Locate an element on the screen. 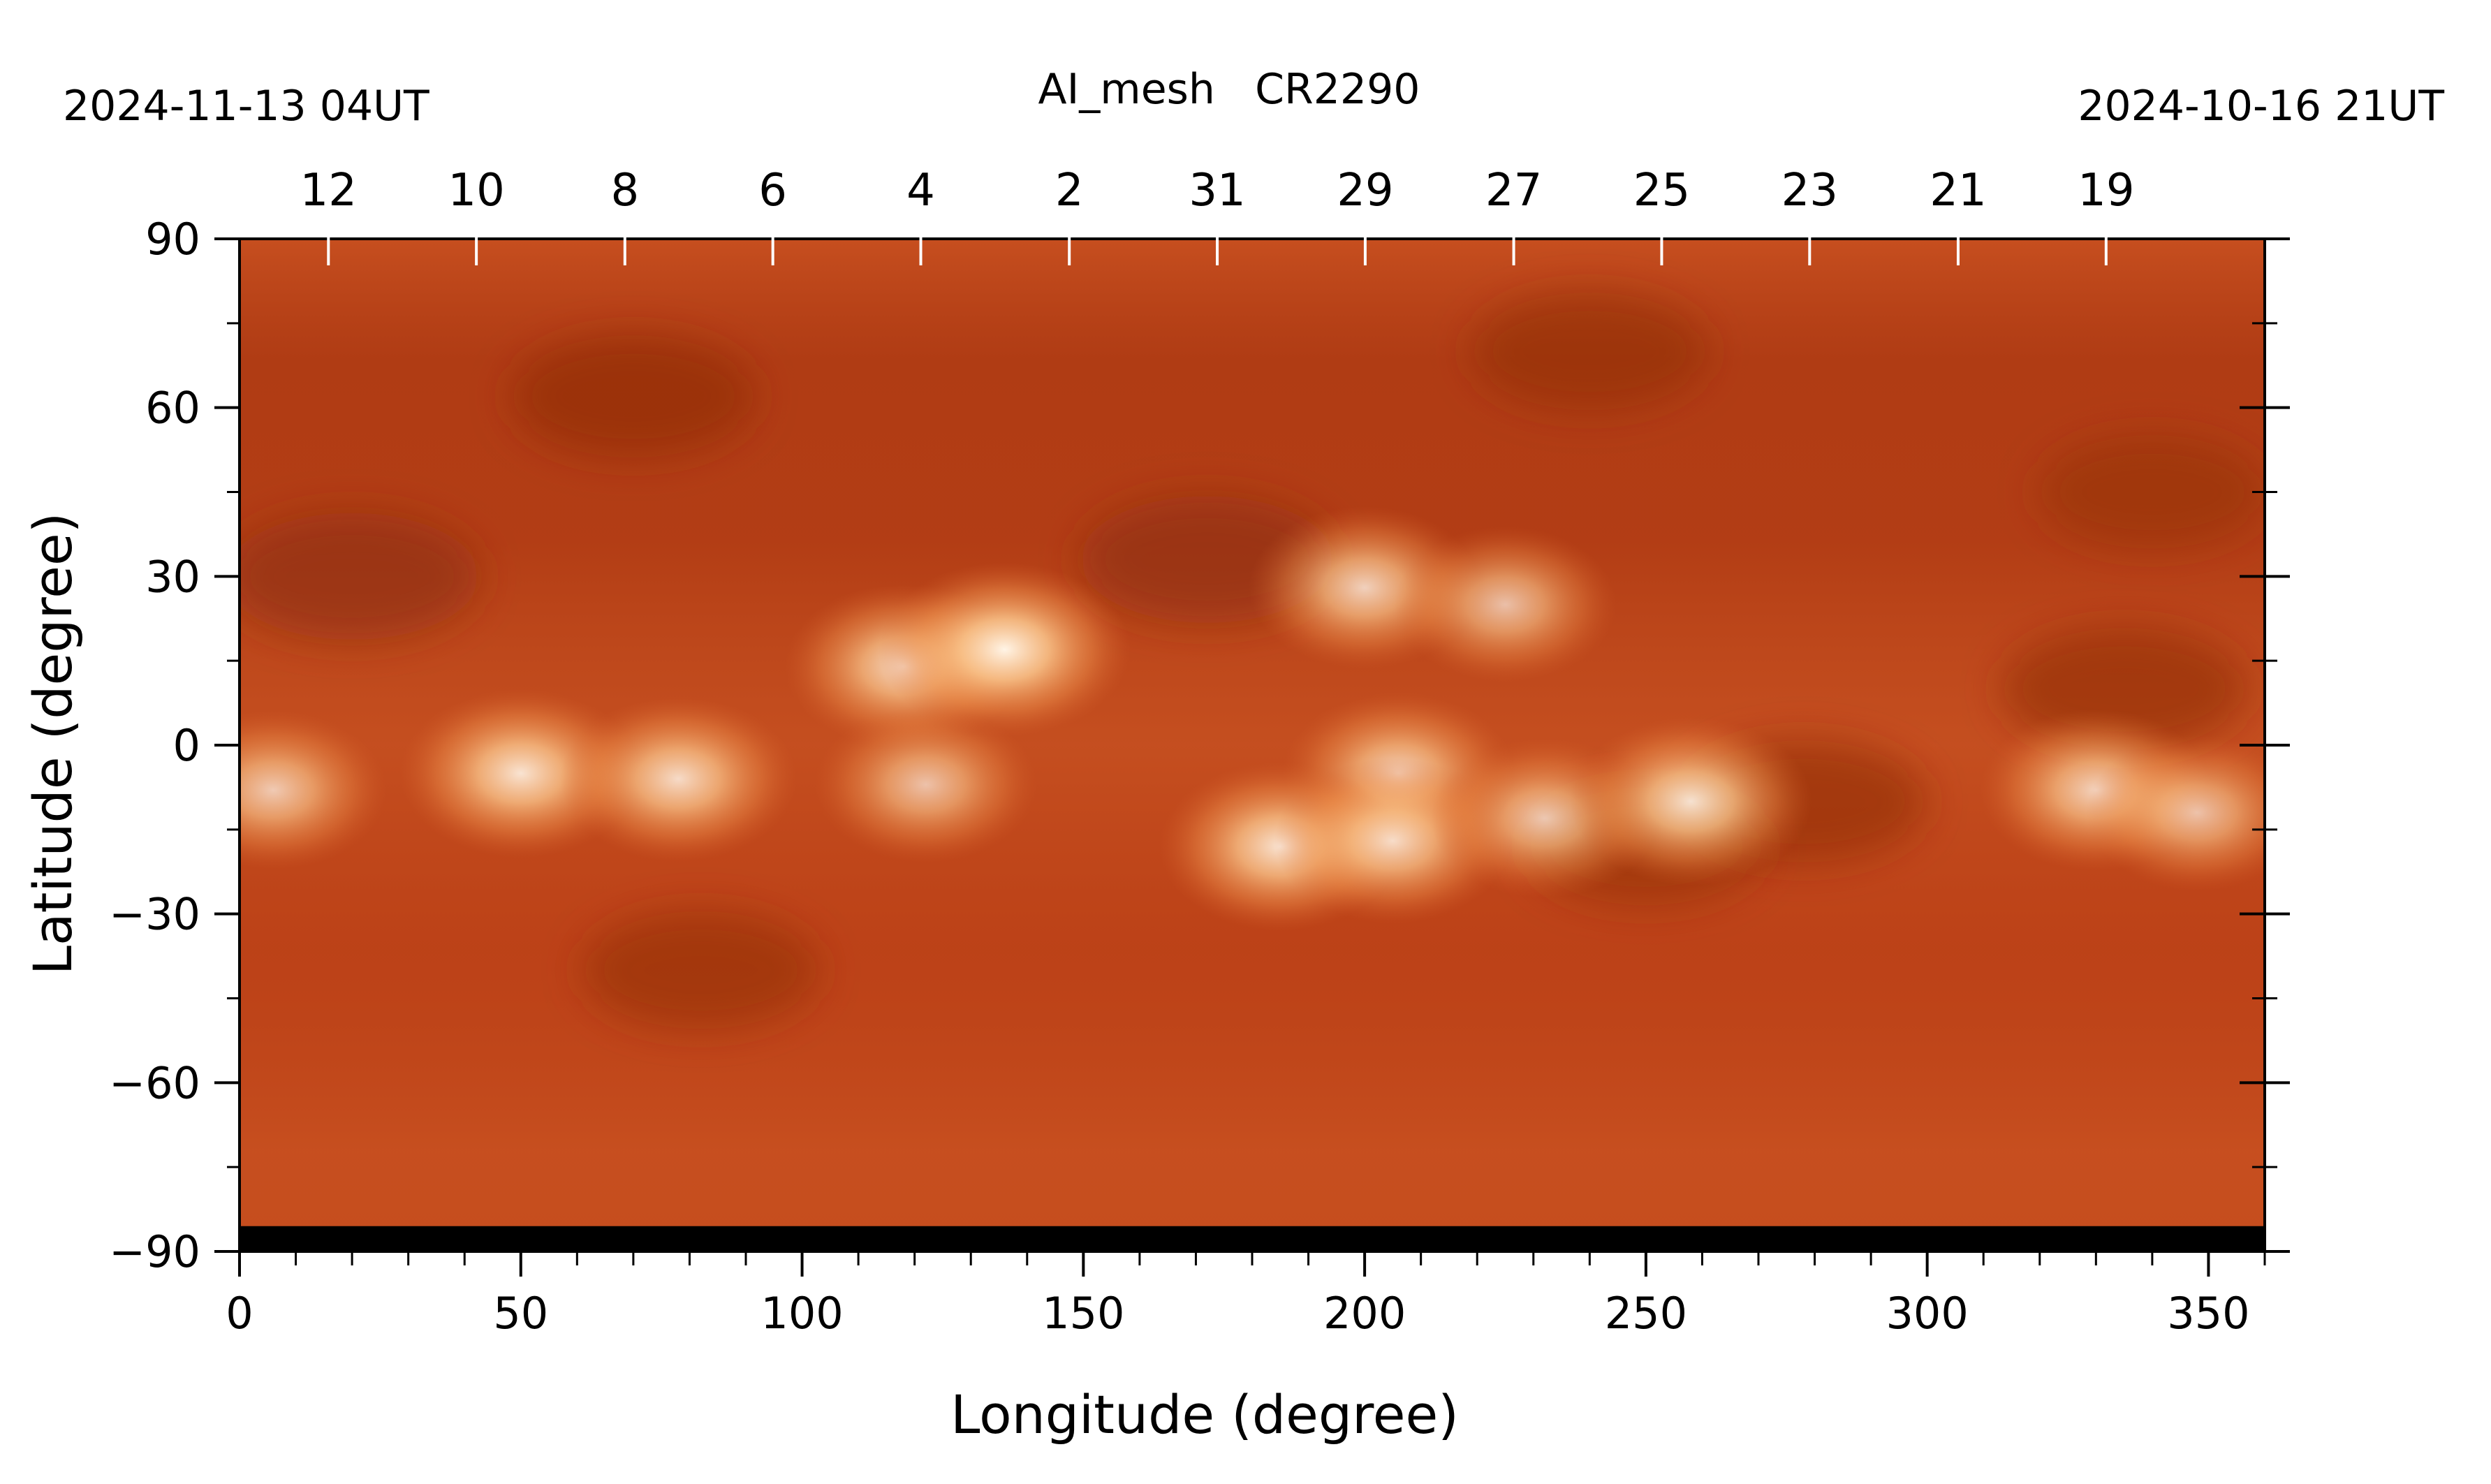 The image size is (2491, 1484). x-tick-label-200: 200 is located at coordinates (1364, 1313).